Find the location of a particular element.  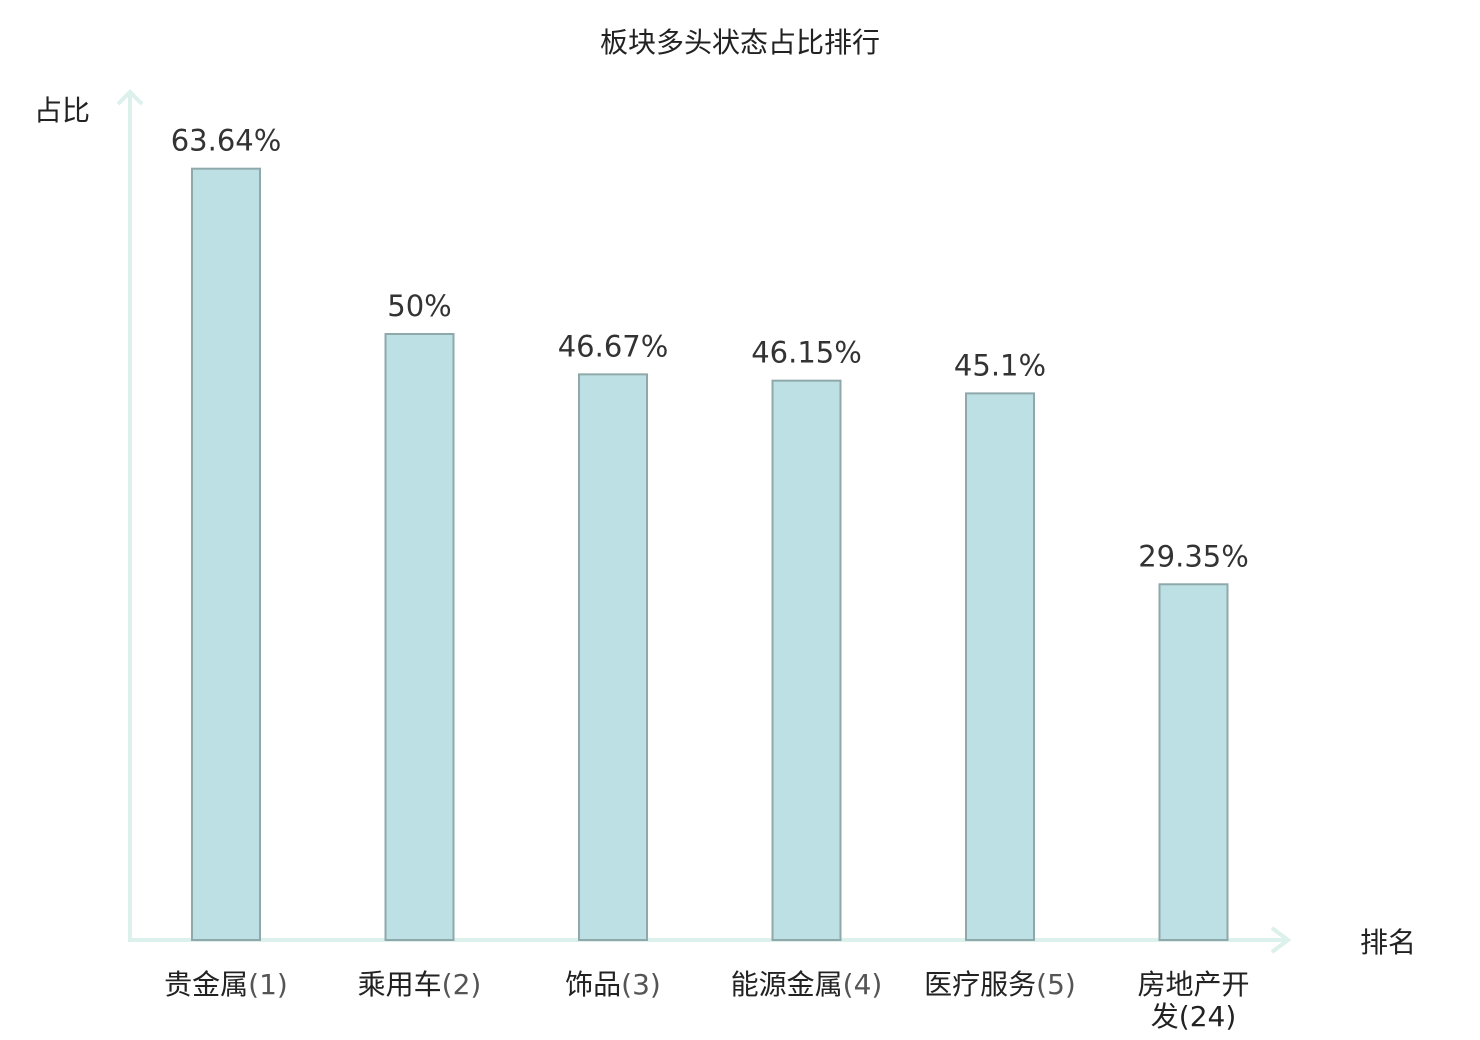

category-label-1: 乘用车(2) is located at coordinates (420, 984).